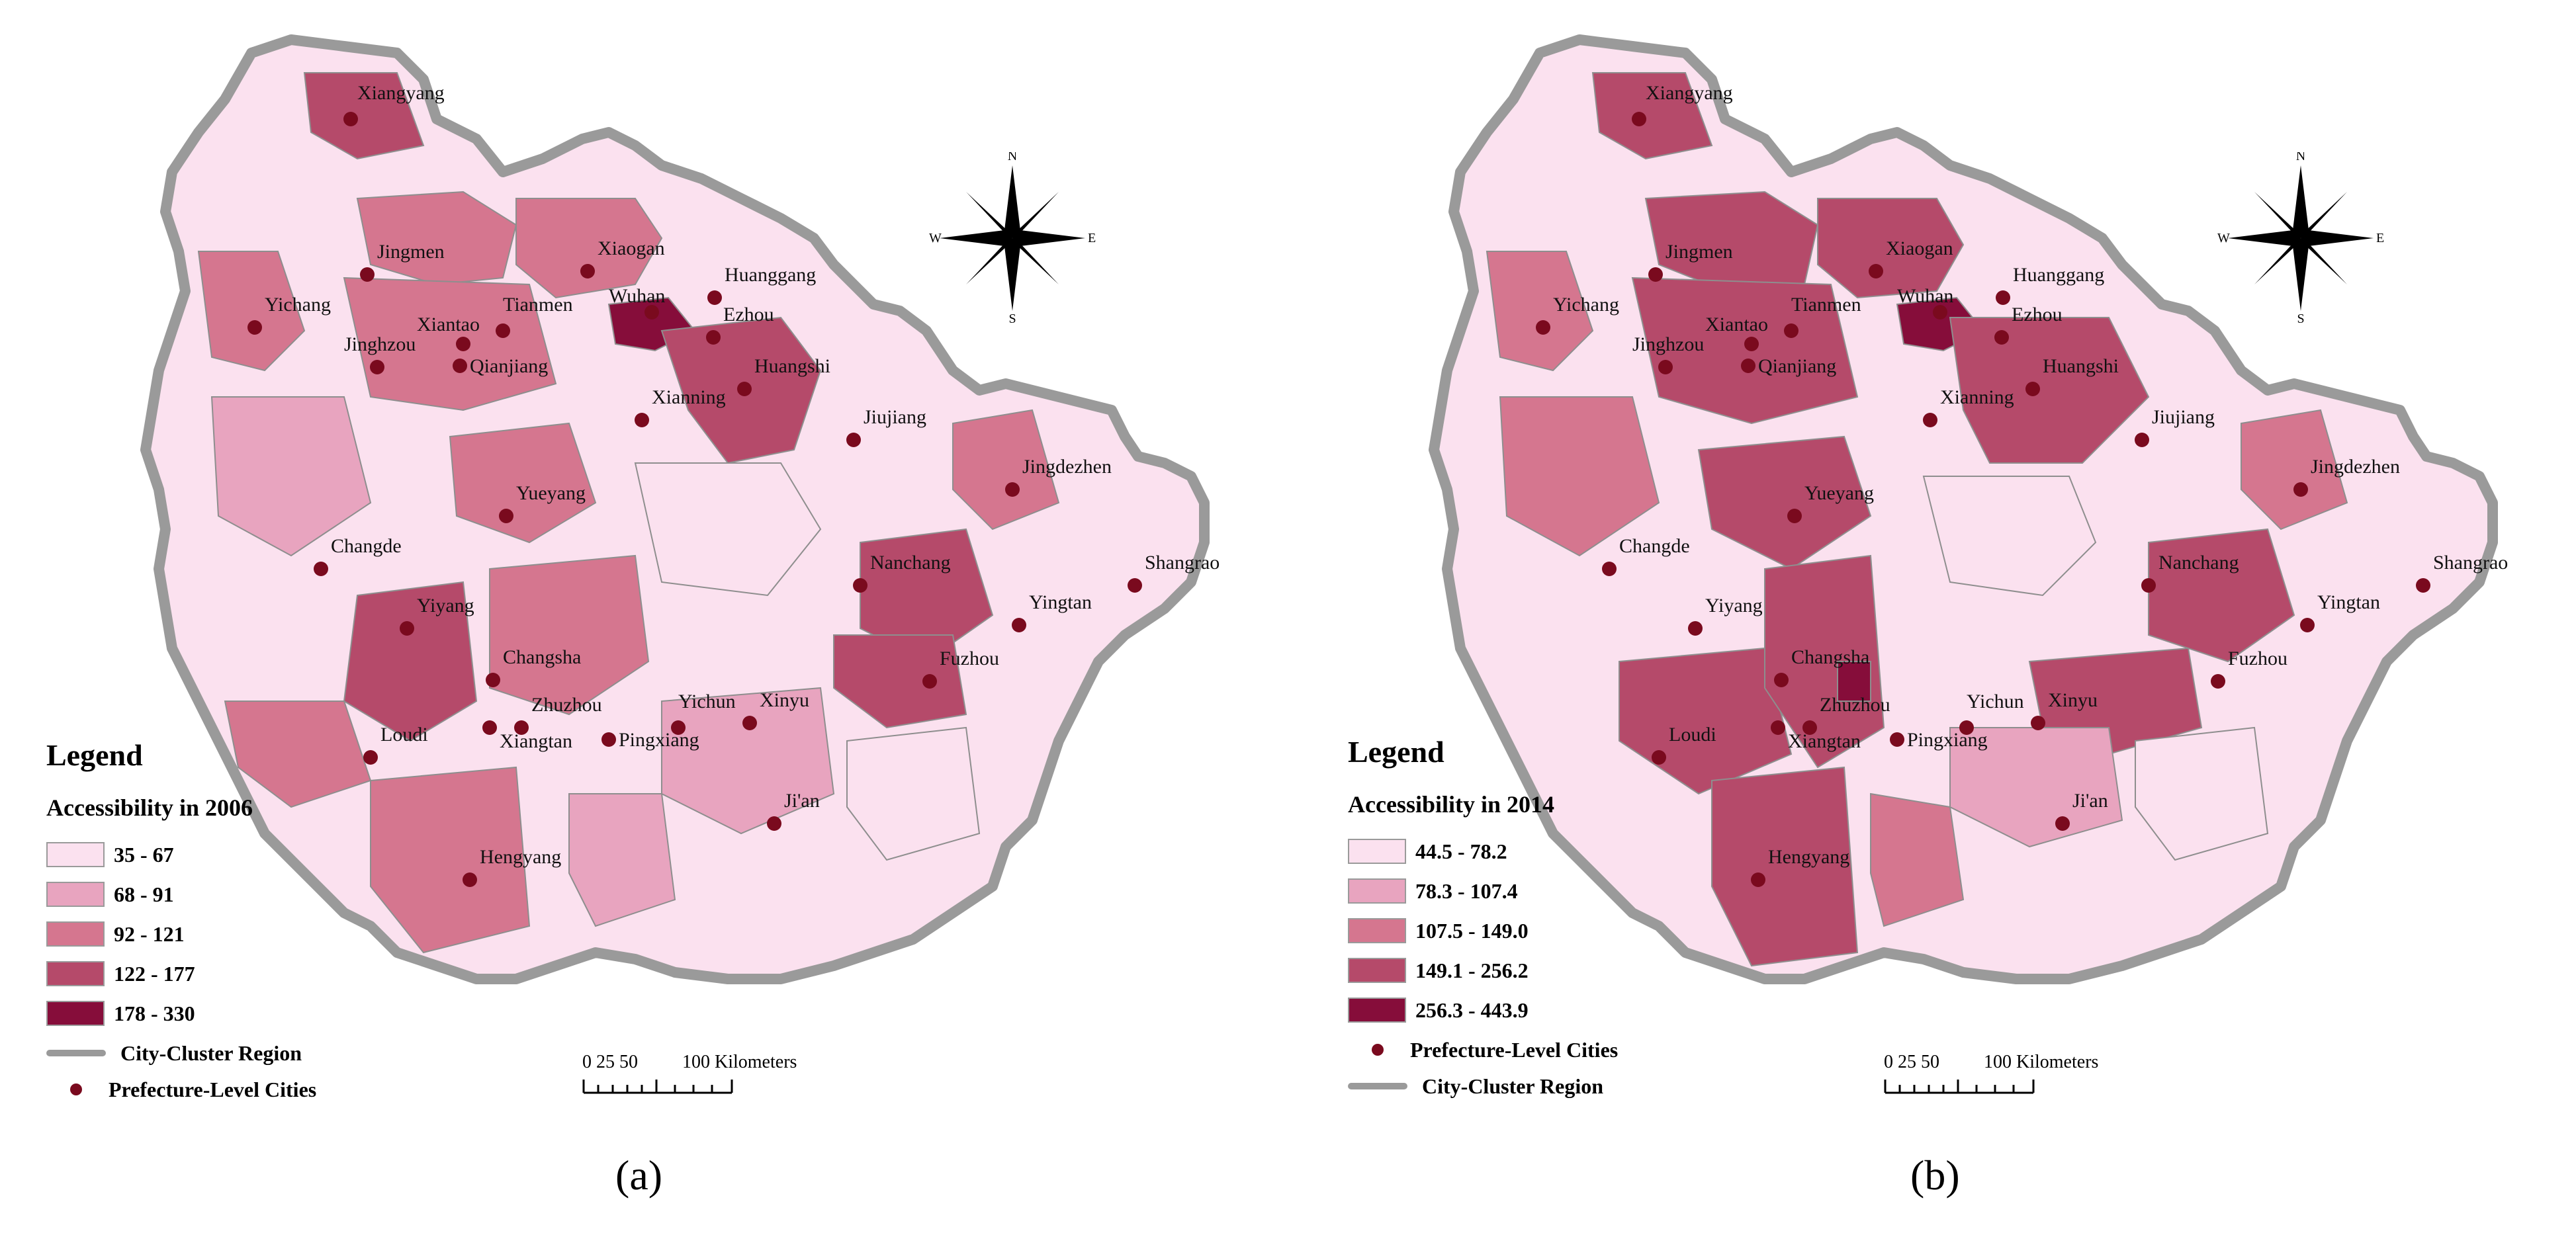 The width and height of the screenshot is (2576, 1233). Describe the element at coordinates (120, 973) in the screenshot. I see `legend-class: 122 - 177` at that location.